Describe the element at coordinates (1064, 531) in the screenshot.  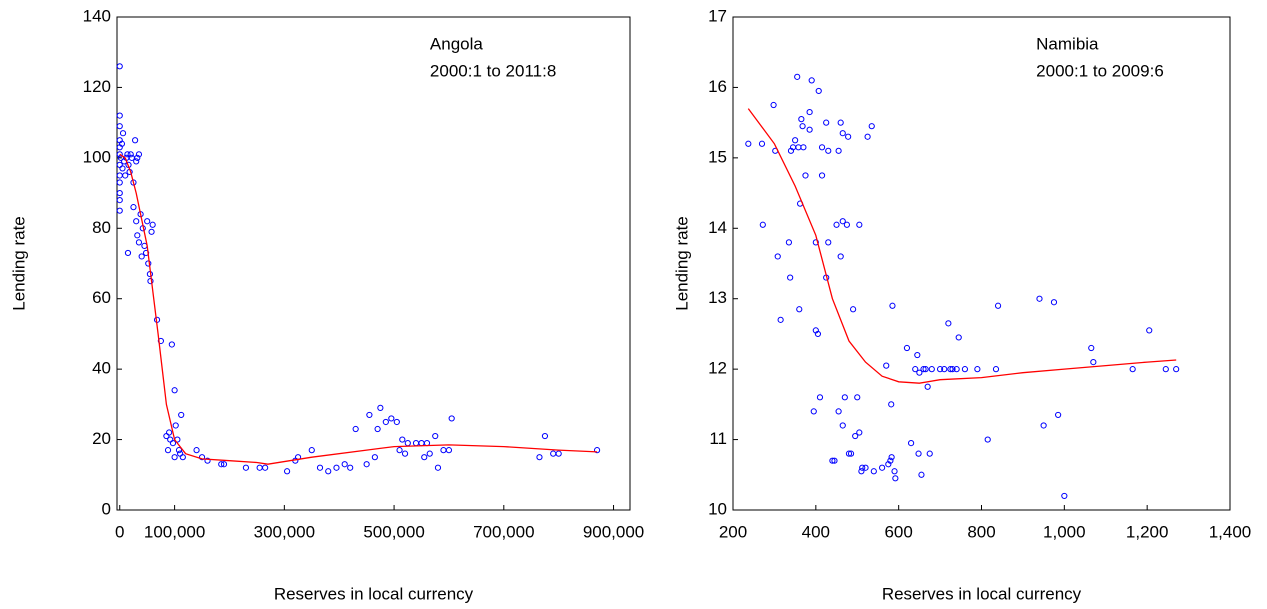
I see `x-tick-label: 1,000` at that location.